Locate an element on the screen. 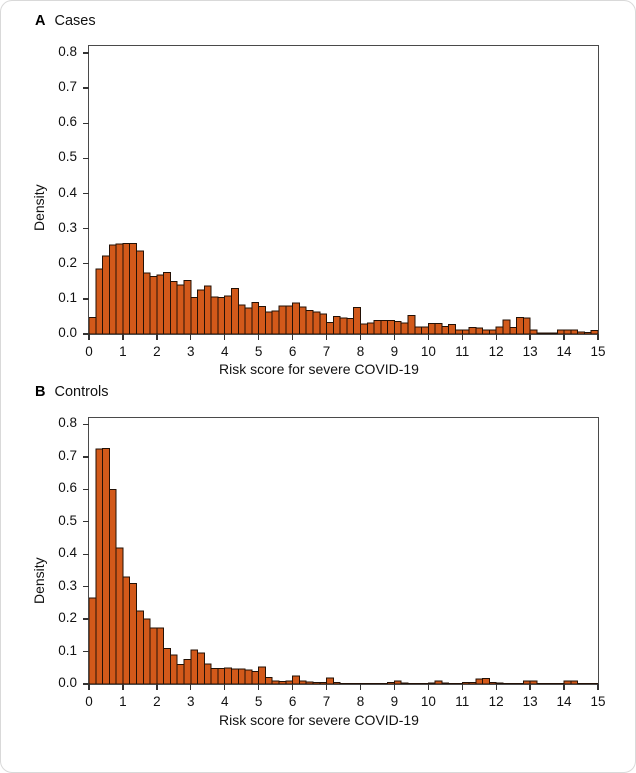 Image resolution: width=636 pixels, height=773 pixels. x-tick-label: 4 is located at coordinates (224, 351).